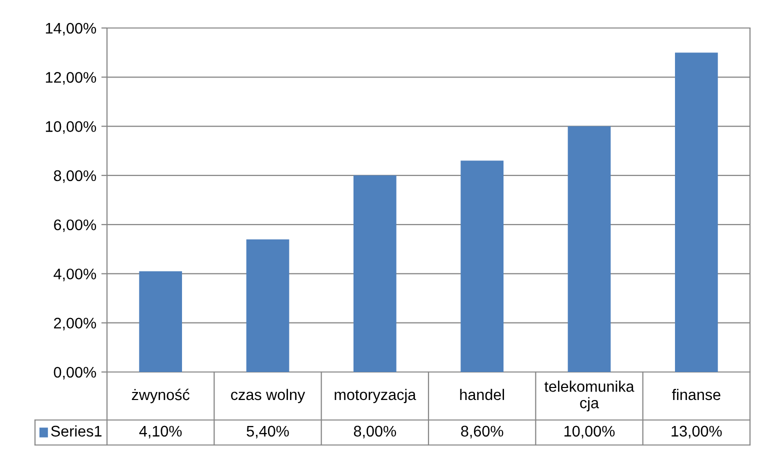 The width and height of the screenshot is (757, 449). Describe the element at coordinates (589, 432) in the screenshot. I see `data-label: 10,00%` at that location.